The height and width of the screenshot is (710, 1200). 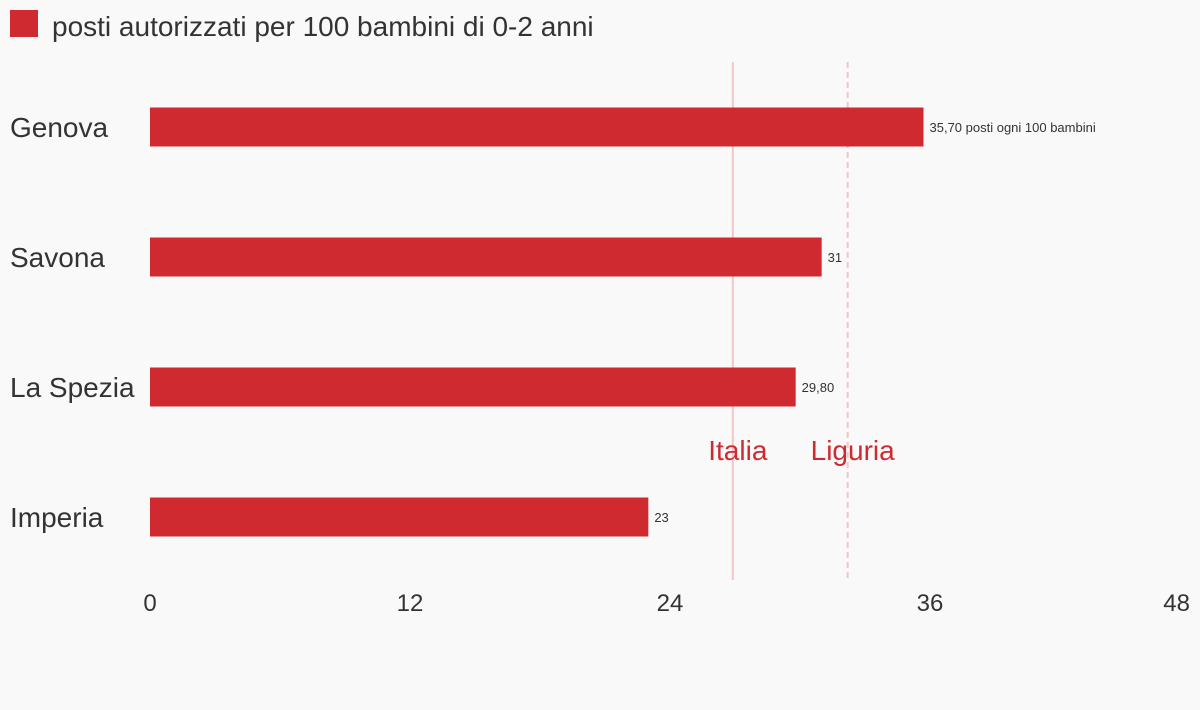 What do you see at coordinates (72, 387) in the screenshot?
I see `category-label-la-spezia: La Spezia` at bounding box center [72, 387].